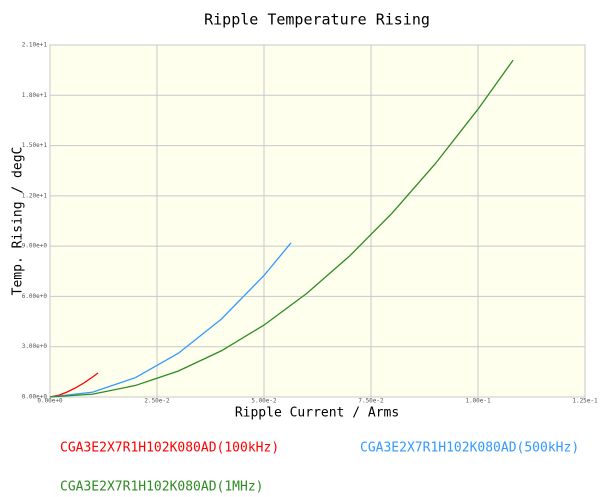 The height and width of the screenshot is (497, 600). Describe the element at coordinates (35, 45) in the screenshot. I see `y-tick-label: 2.10e+1` at that location.